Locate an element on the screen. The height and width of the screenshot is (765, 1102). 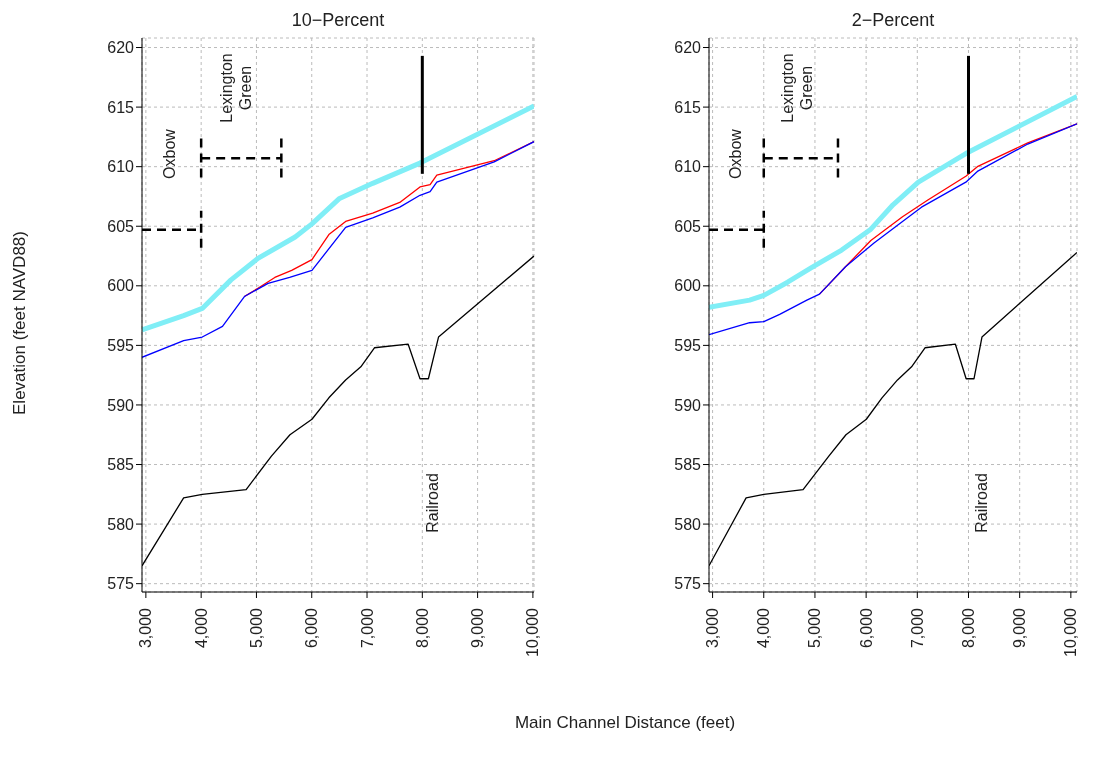
chart-title: 10−Percent is located at coordinates (338, 20).